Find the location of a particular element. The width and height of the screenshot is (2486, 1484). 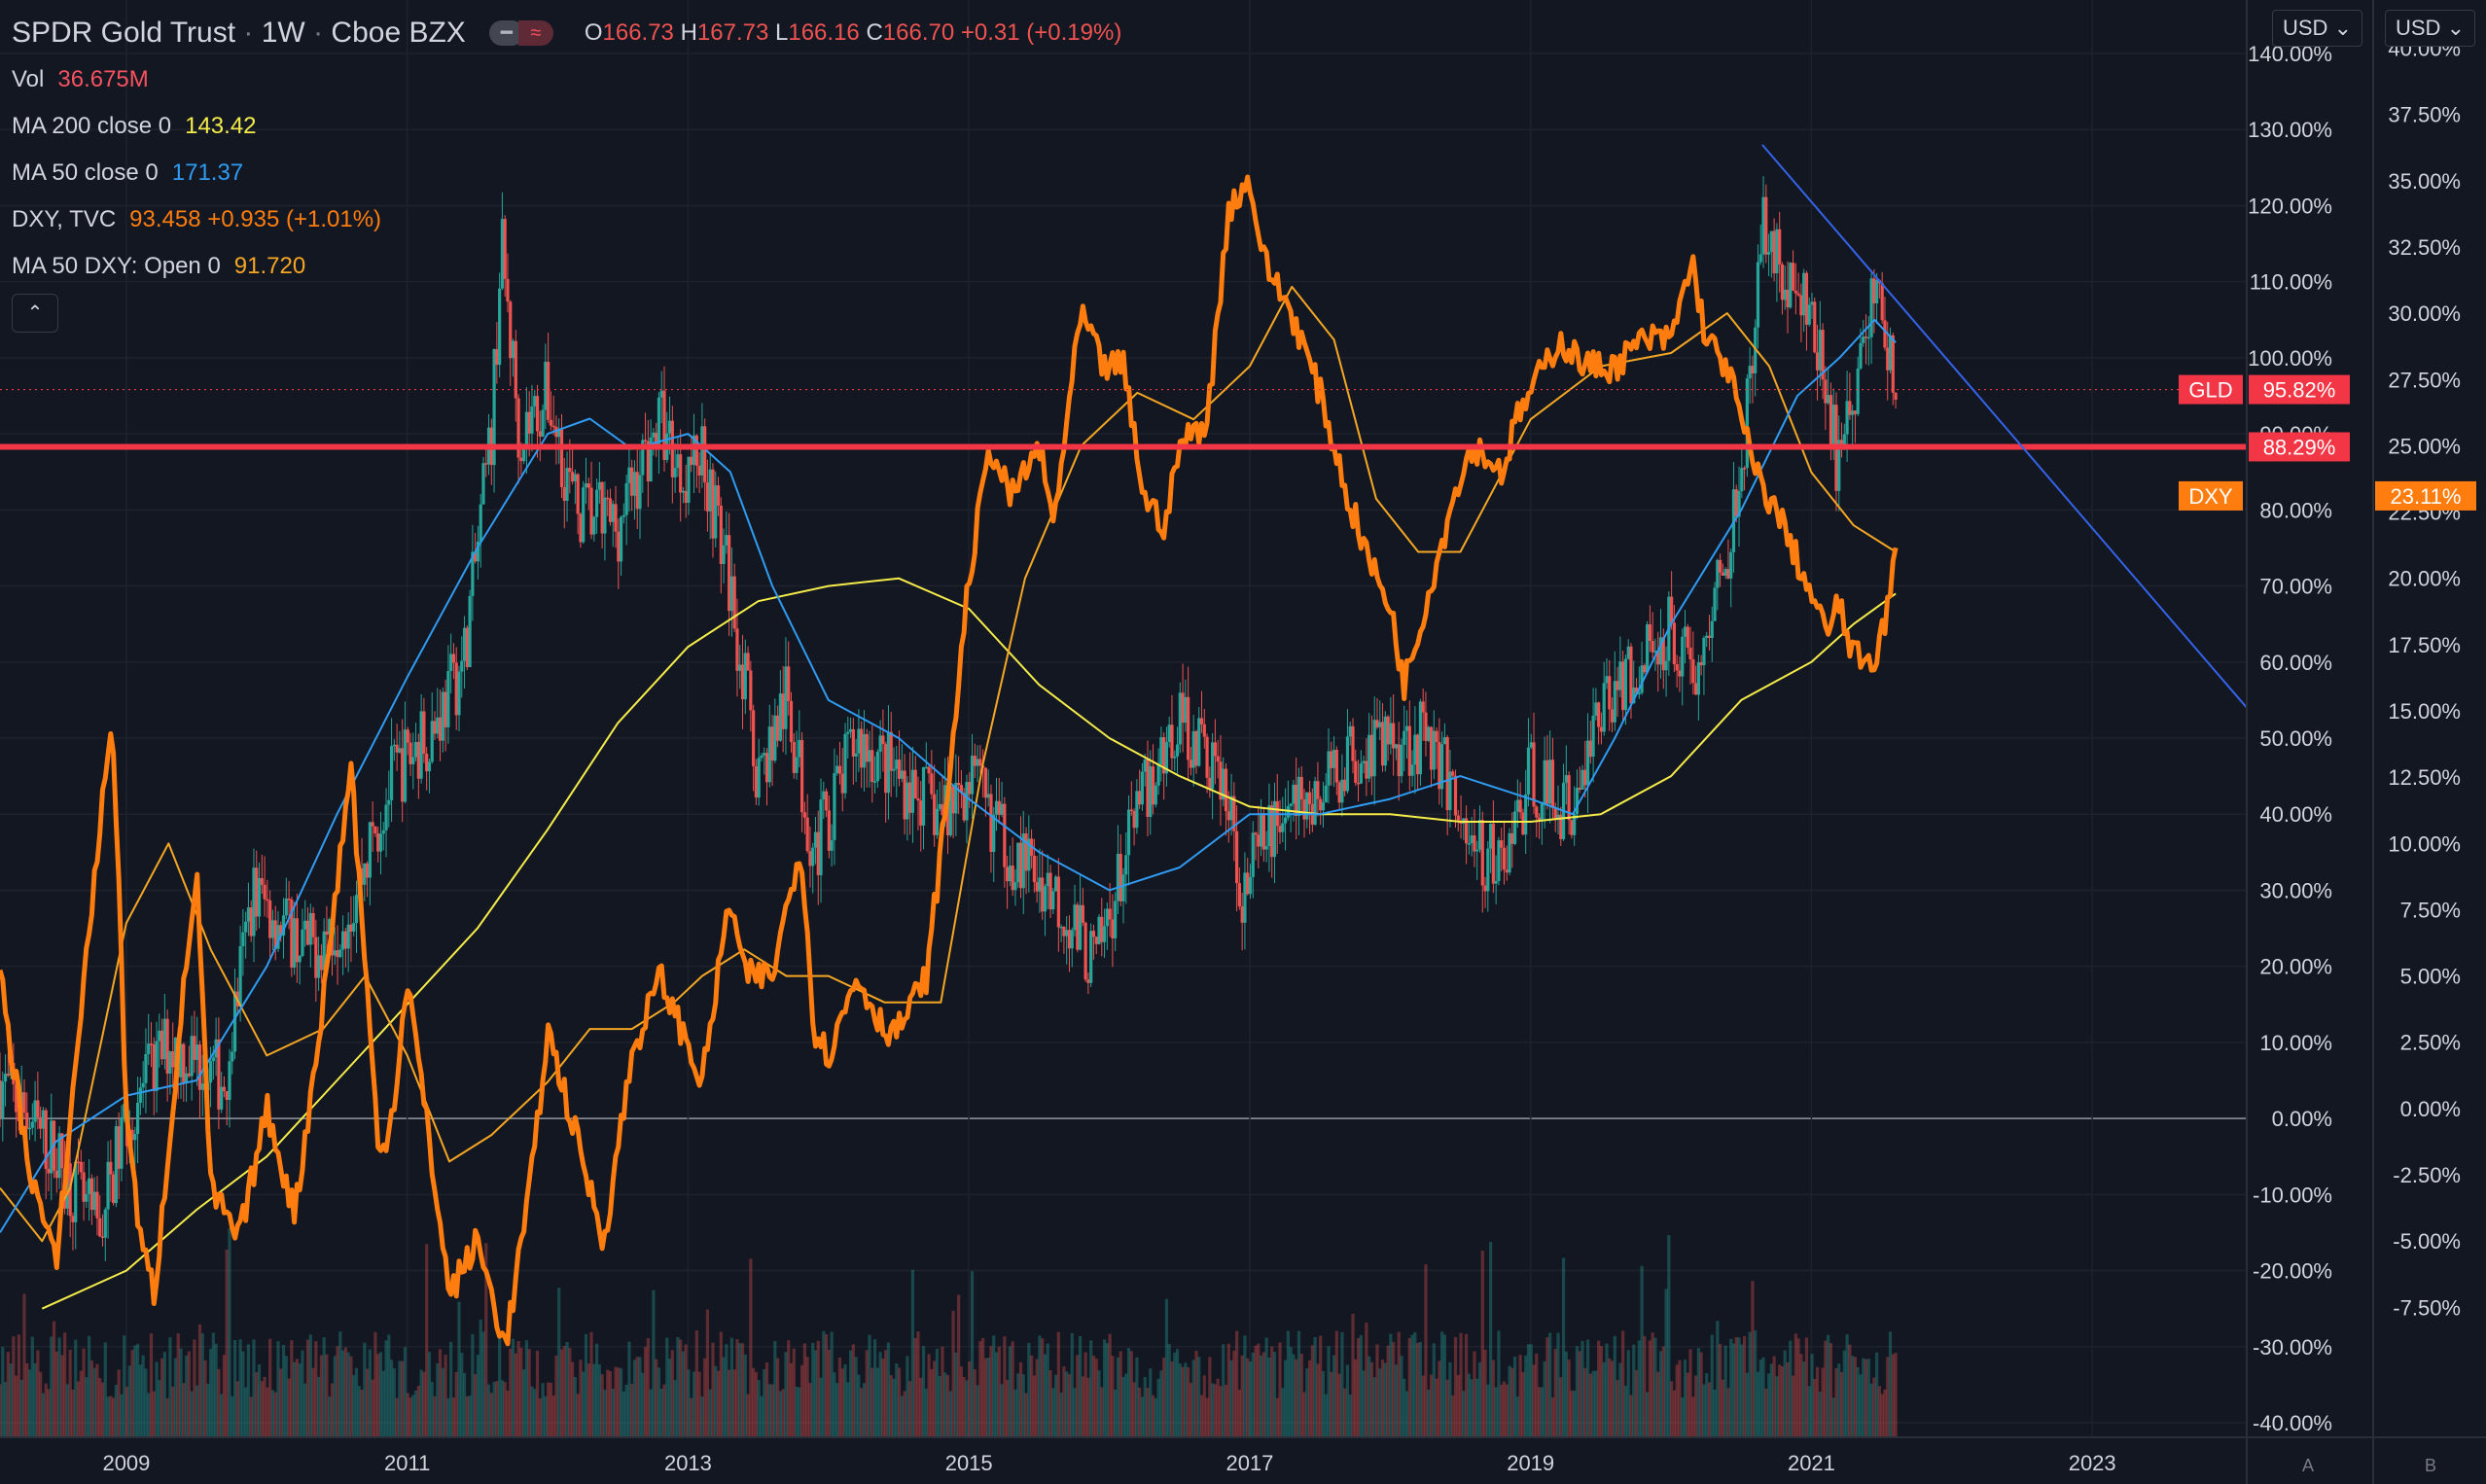

auto-scale-button: A is located at coordinates (2308, 1466).